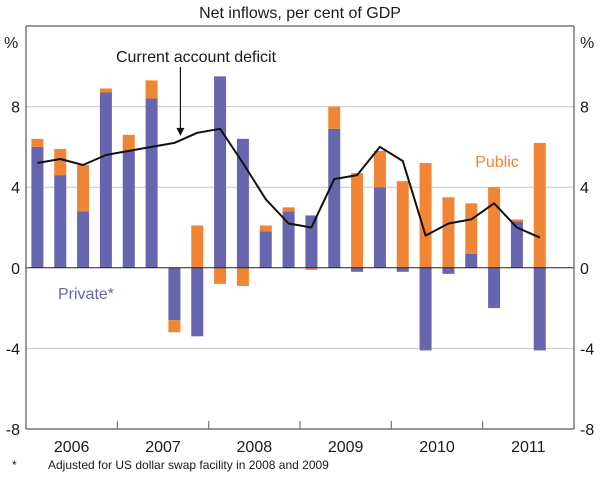  I want to click on annotation-current-account-deficit: Current account deficit, so click(196, 57).